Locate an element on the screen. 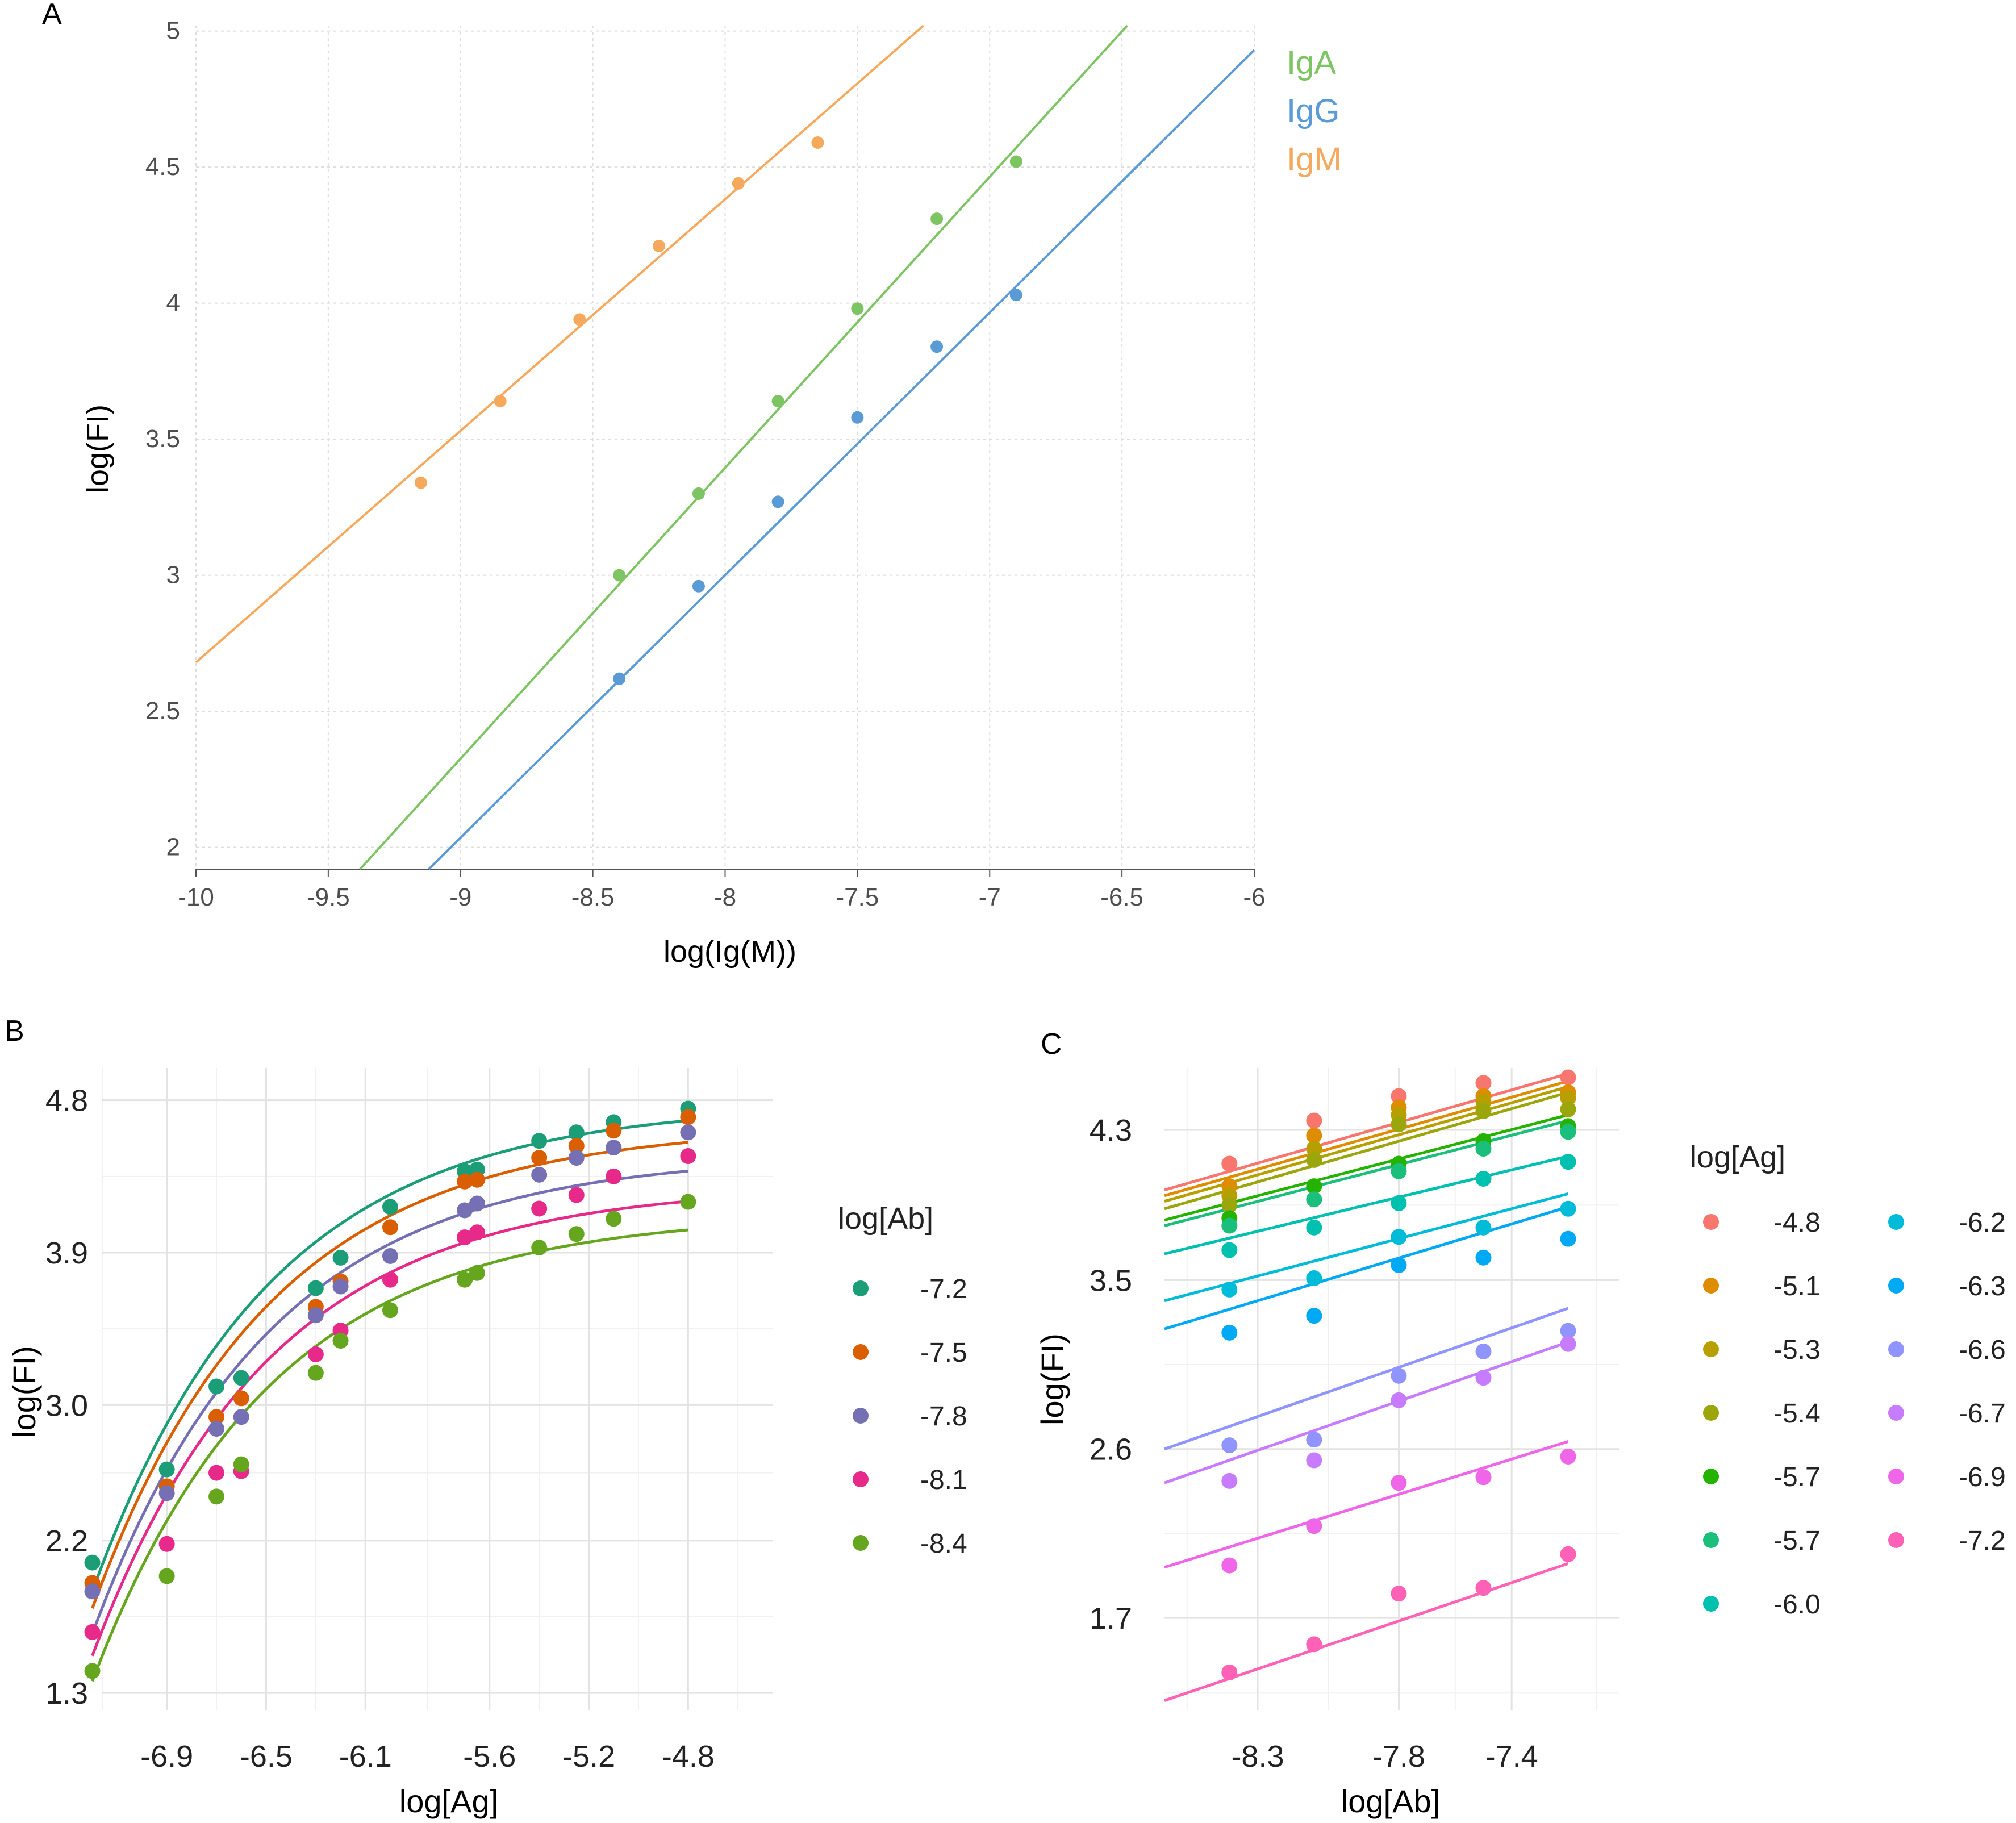 The width and height of the screenshot is (2016, 1823). panel-a-legend-igg: IgG is located at coordinates (1314, 111).